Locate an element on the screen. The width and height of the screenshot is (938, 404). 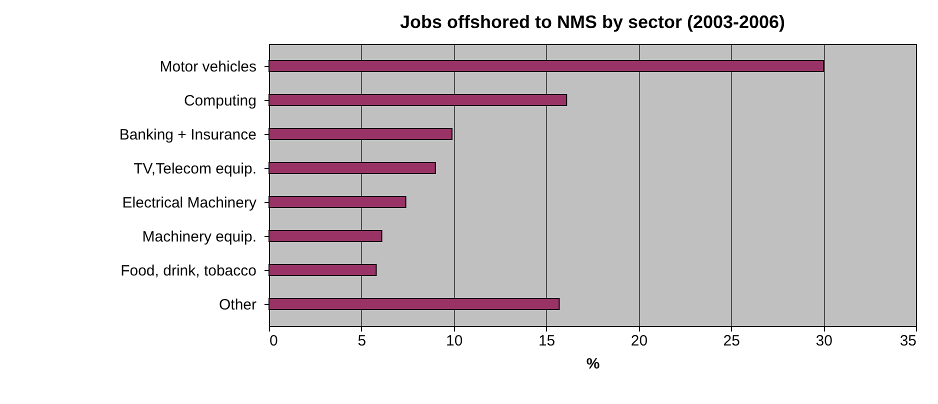
x-axis-title: % is located at coordinates (593, 364).